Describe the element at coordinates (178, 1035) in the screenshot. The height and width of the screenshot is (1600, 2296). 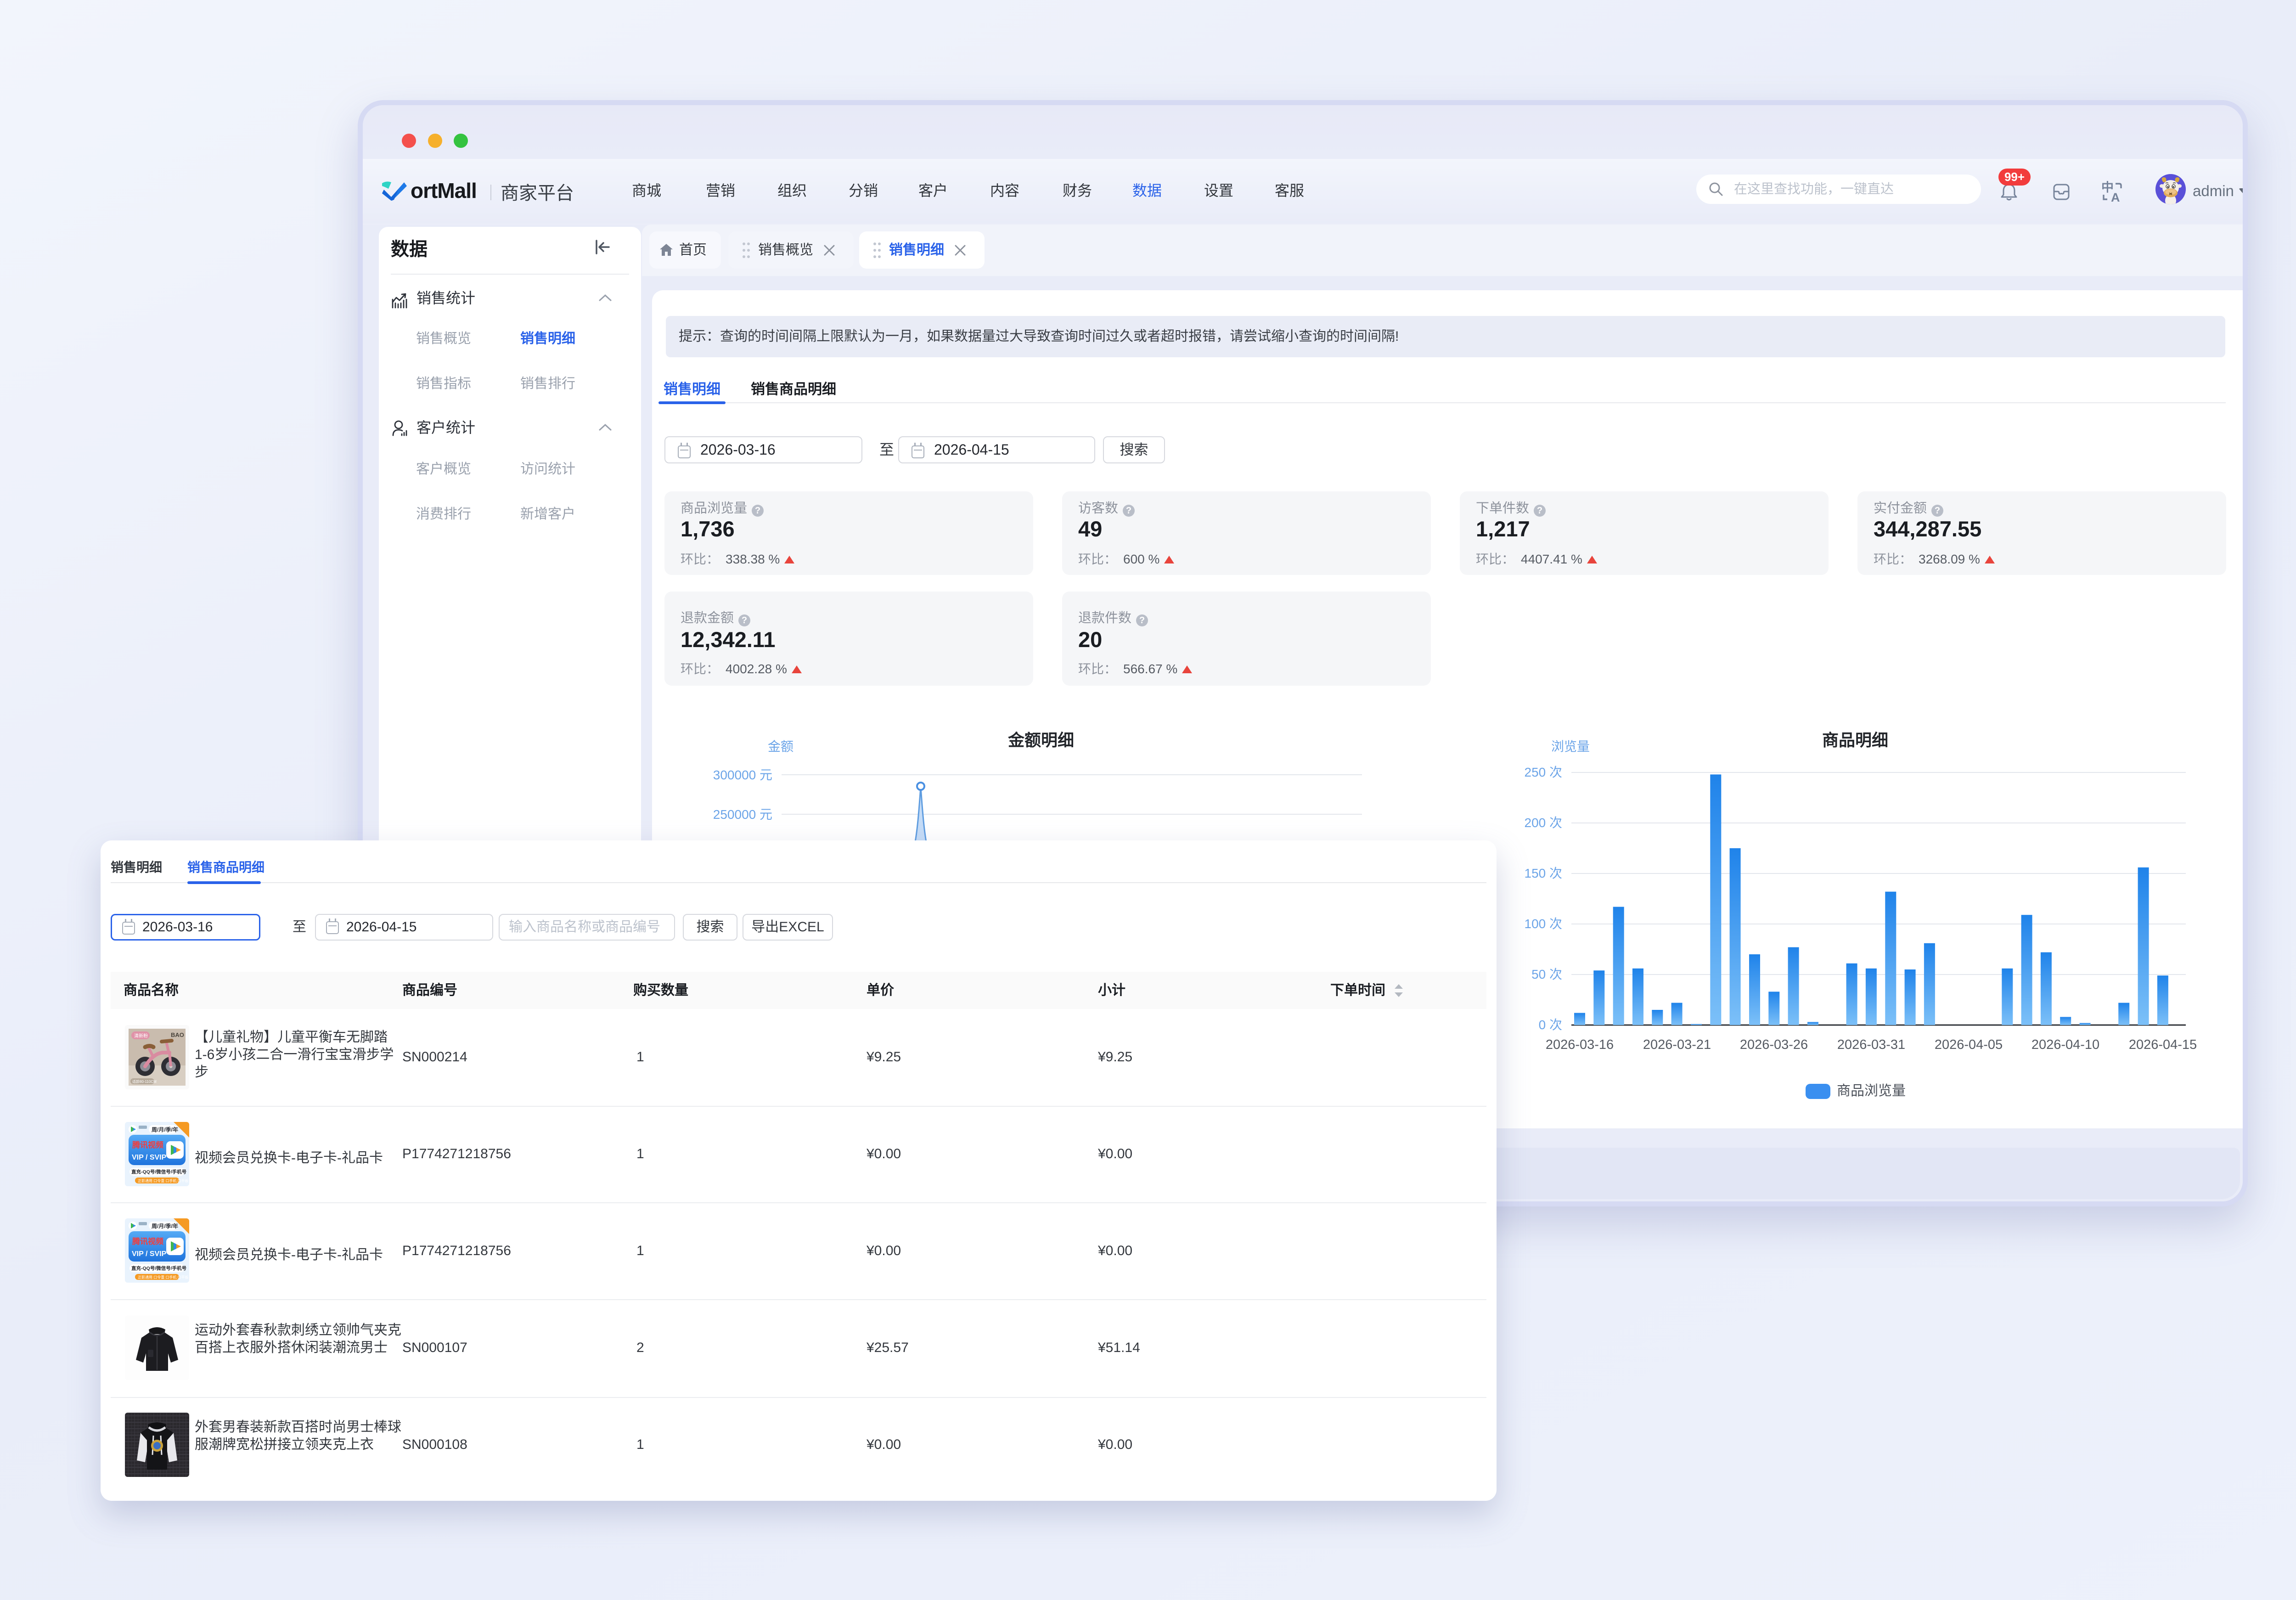
I see `svg-text: BAO` at that location.